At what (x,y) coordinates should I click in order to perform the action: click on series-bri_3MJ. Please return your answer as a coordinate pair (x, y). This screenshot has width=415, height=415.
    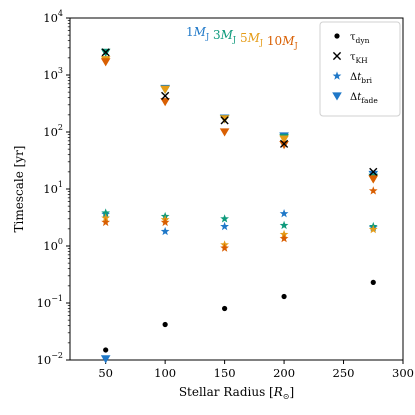
    Looking at the image, I should click on (239, 219).